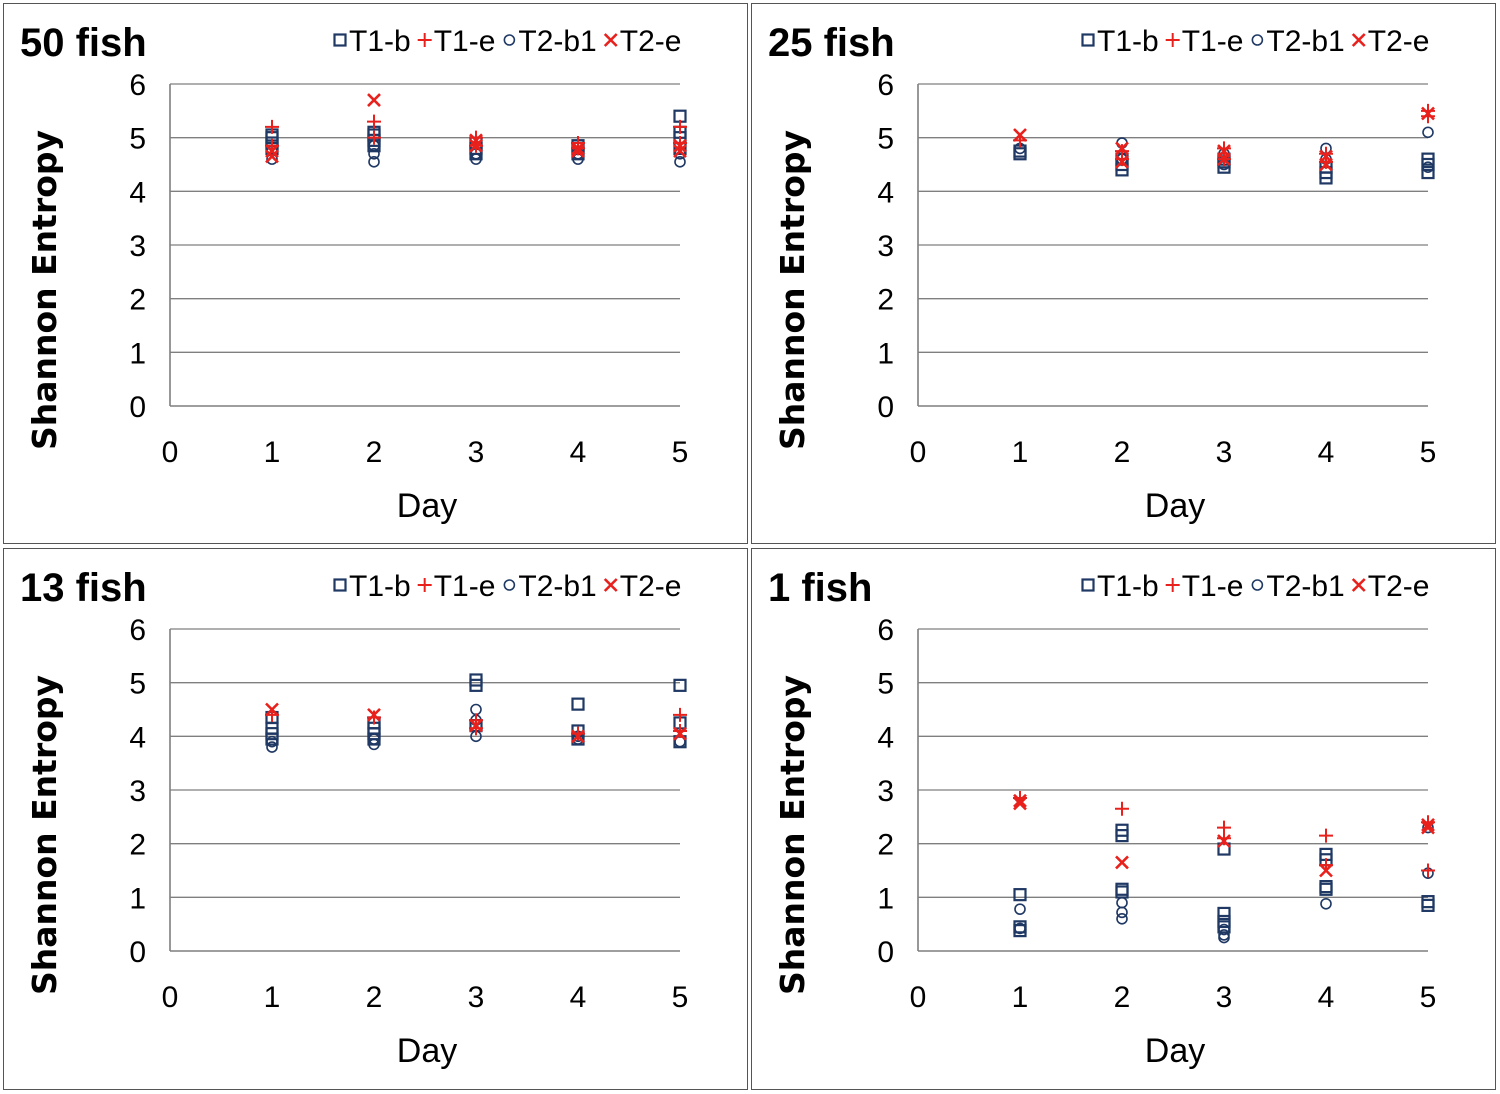 The height and width of the screenshot is (1094, 1500). I want to click on y-tick-label: 3, so click(137, 246).